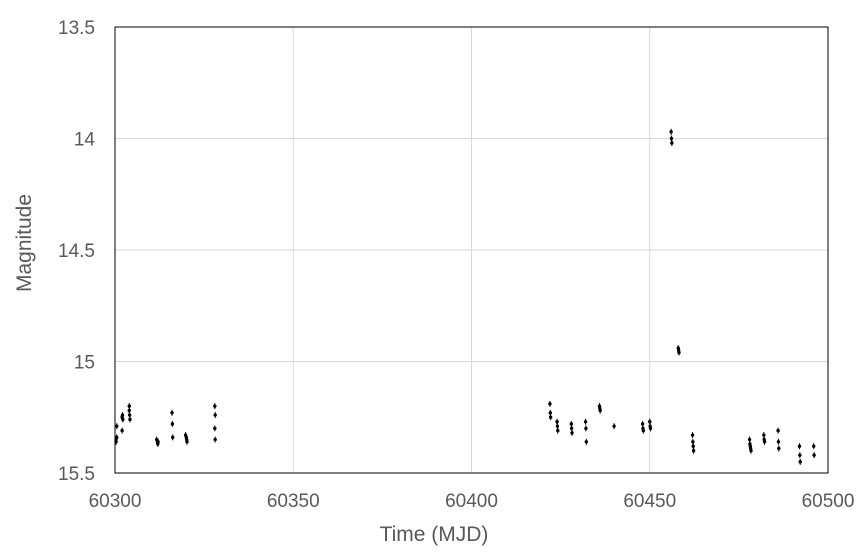 This screenshot has height=556, width=867. I want to click on x-tick-label: 60350, so click(293, 501).